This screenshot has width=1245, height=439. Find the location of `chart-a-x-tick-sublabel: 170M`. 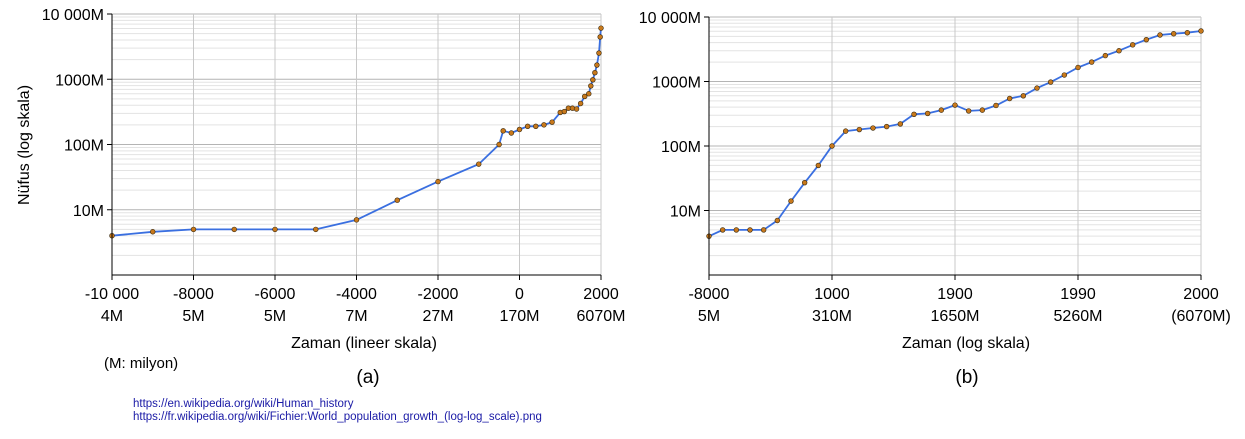

chart-a-x-tick-sublabel: 170M is located at coordinates (519, 316).